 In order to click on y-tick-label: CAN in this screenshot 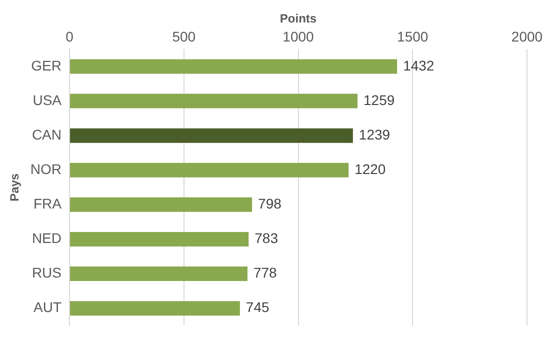, I will do `click(47, 134)`.